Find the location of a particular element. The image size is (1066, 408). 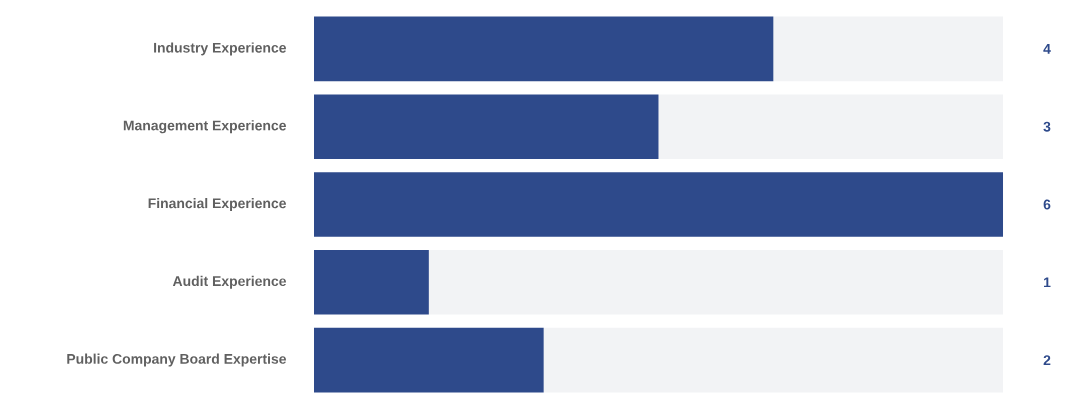

y-tick-label: Public Company Board Expertise is located at coordinates (176, 360).